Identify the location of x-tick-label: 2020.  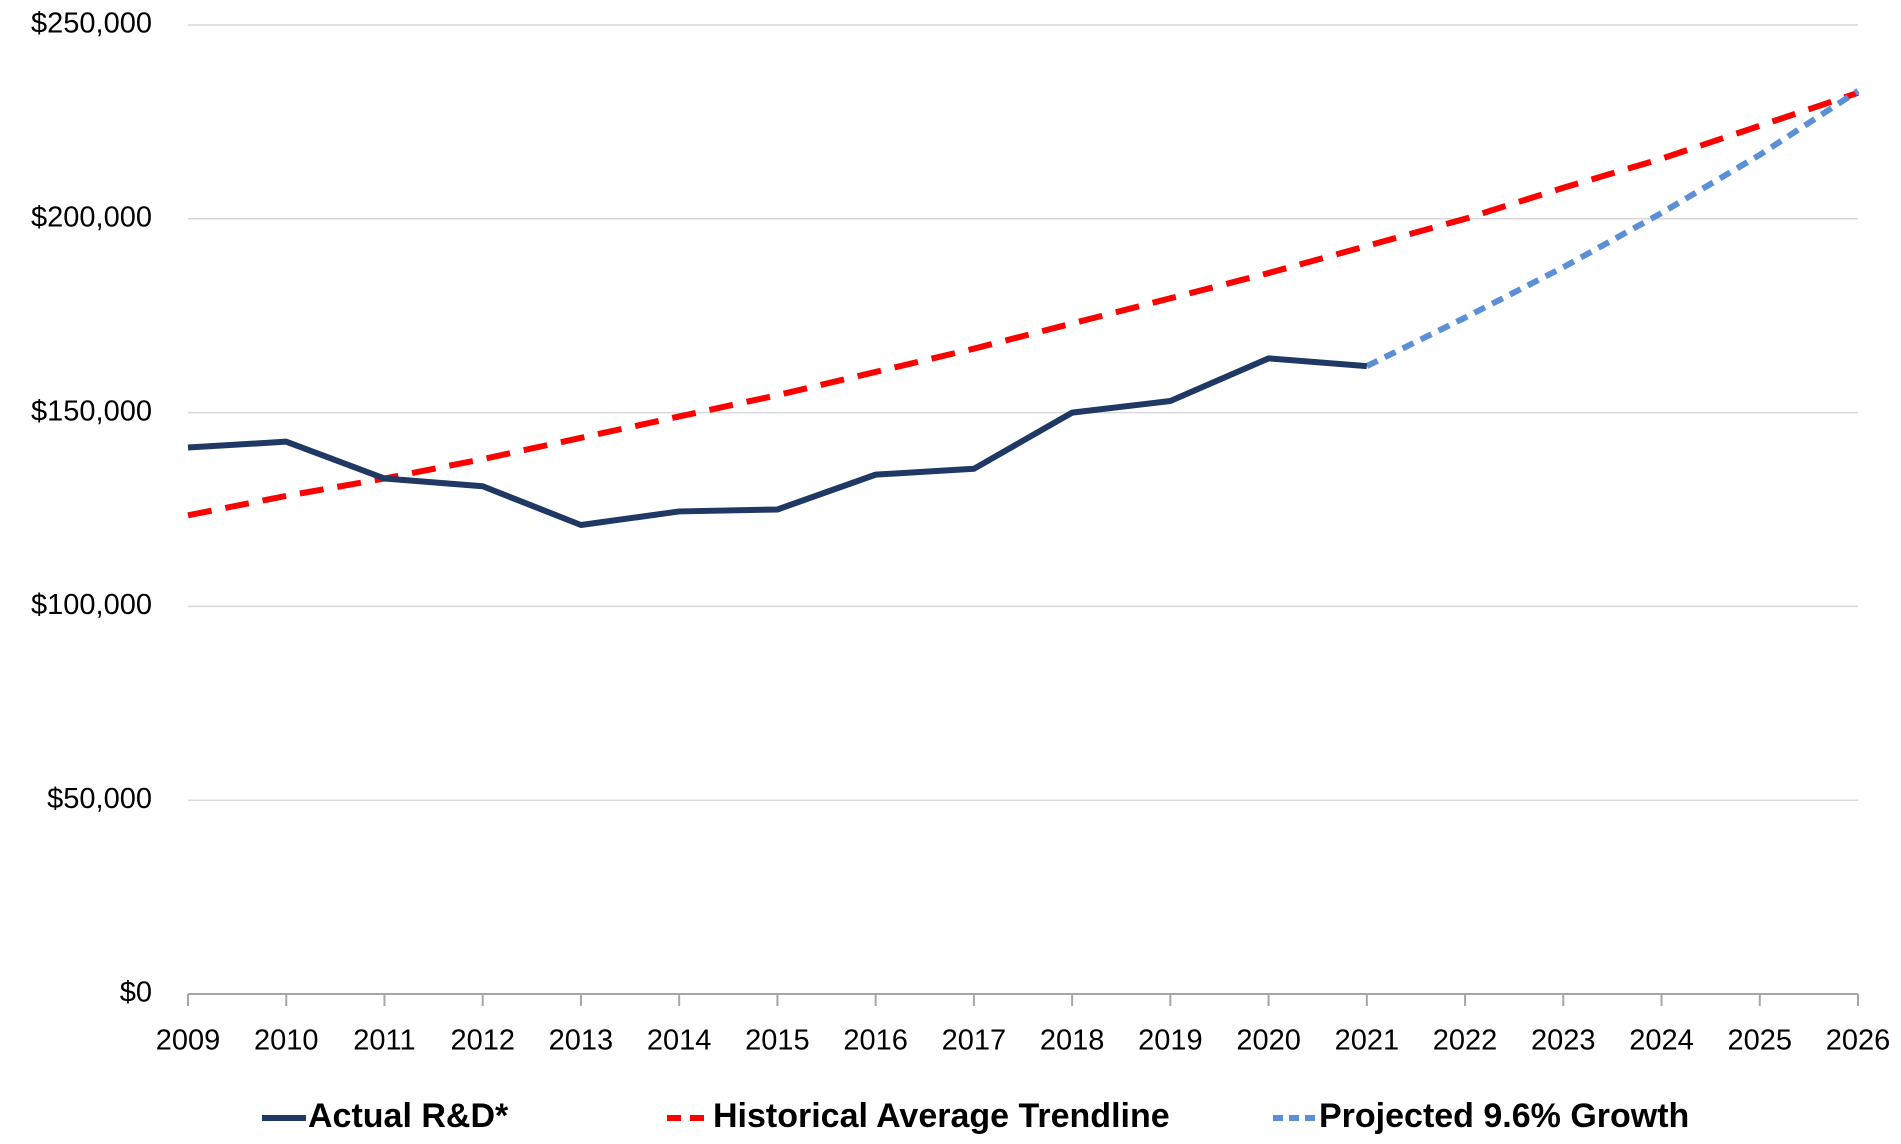
(1268, 1041).